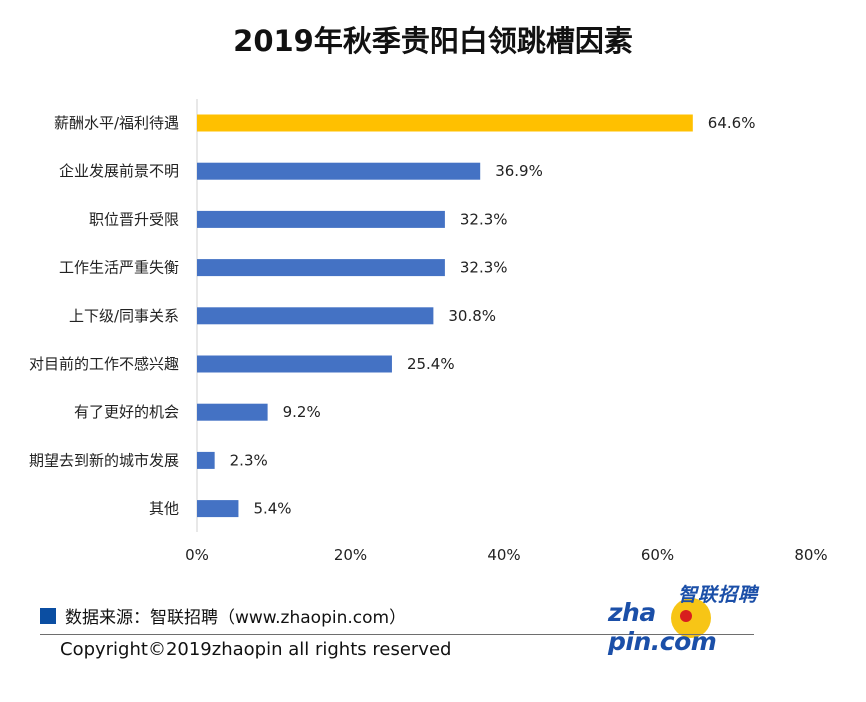  Describe the element at coordinates (116, 123) in the screenshot. I see `category-label: 薪酬水平/福利待遇` at that location.